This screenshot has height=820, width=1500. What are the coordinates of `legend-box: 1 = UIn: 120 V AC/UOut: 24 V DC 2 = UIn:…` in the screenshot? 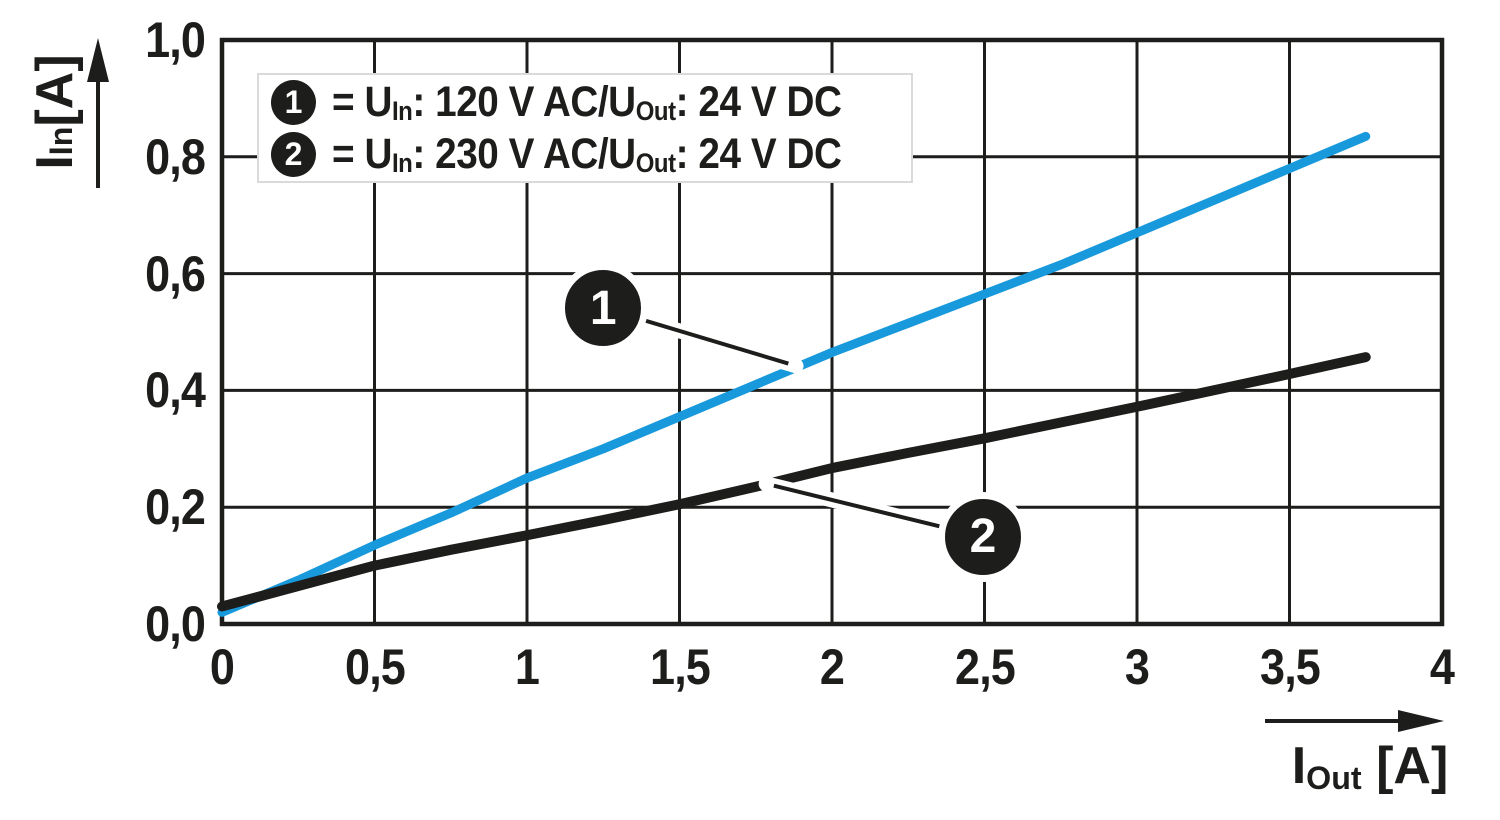 It's located at (585, 128).